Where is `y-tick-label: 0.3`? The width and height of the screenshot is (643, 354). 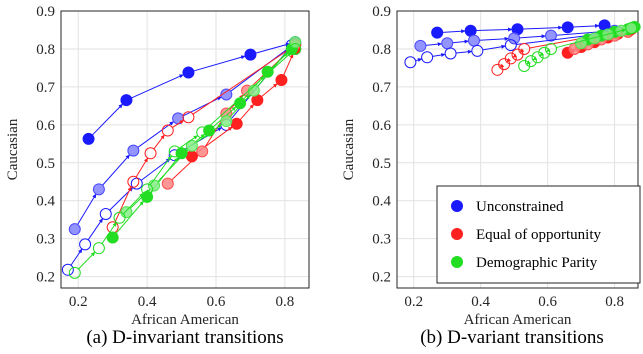
y-tick-label: 0.3 is located at coordinates (381, 240).